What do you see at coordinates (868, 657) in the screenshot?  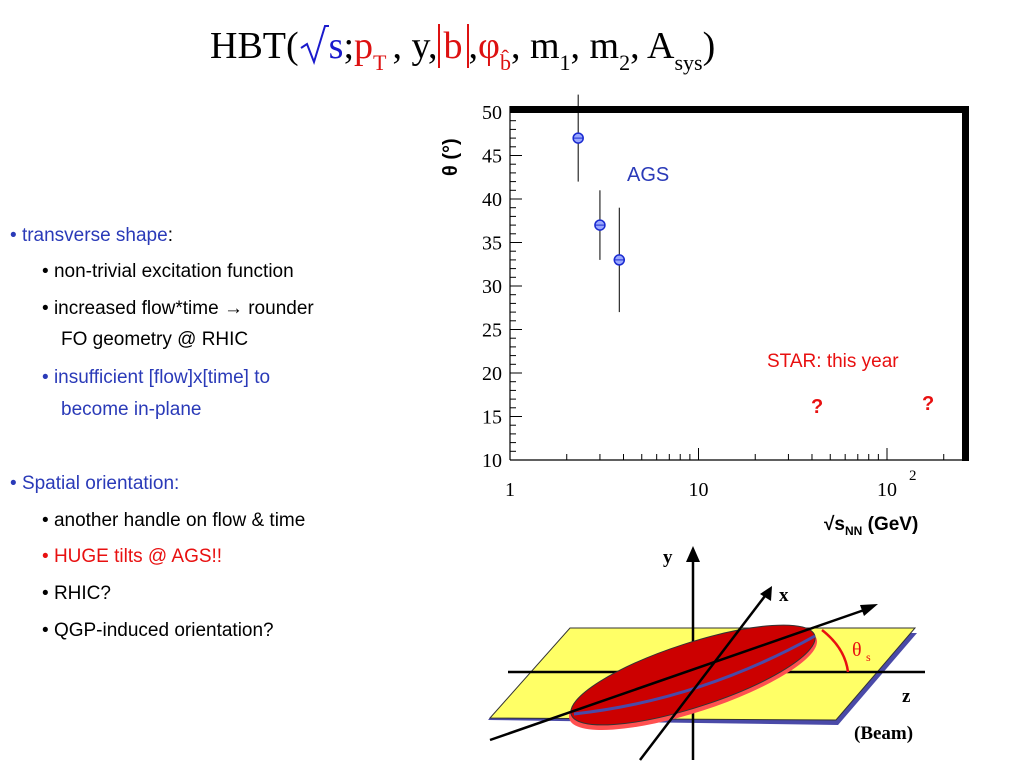 I see `theta-sub-label: s` at bounding box center [868, 657].